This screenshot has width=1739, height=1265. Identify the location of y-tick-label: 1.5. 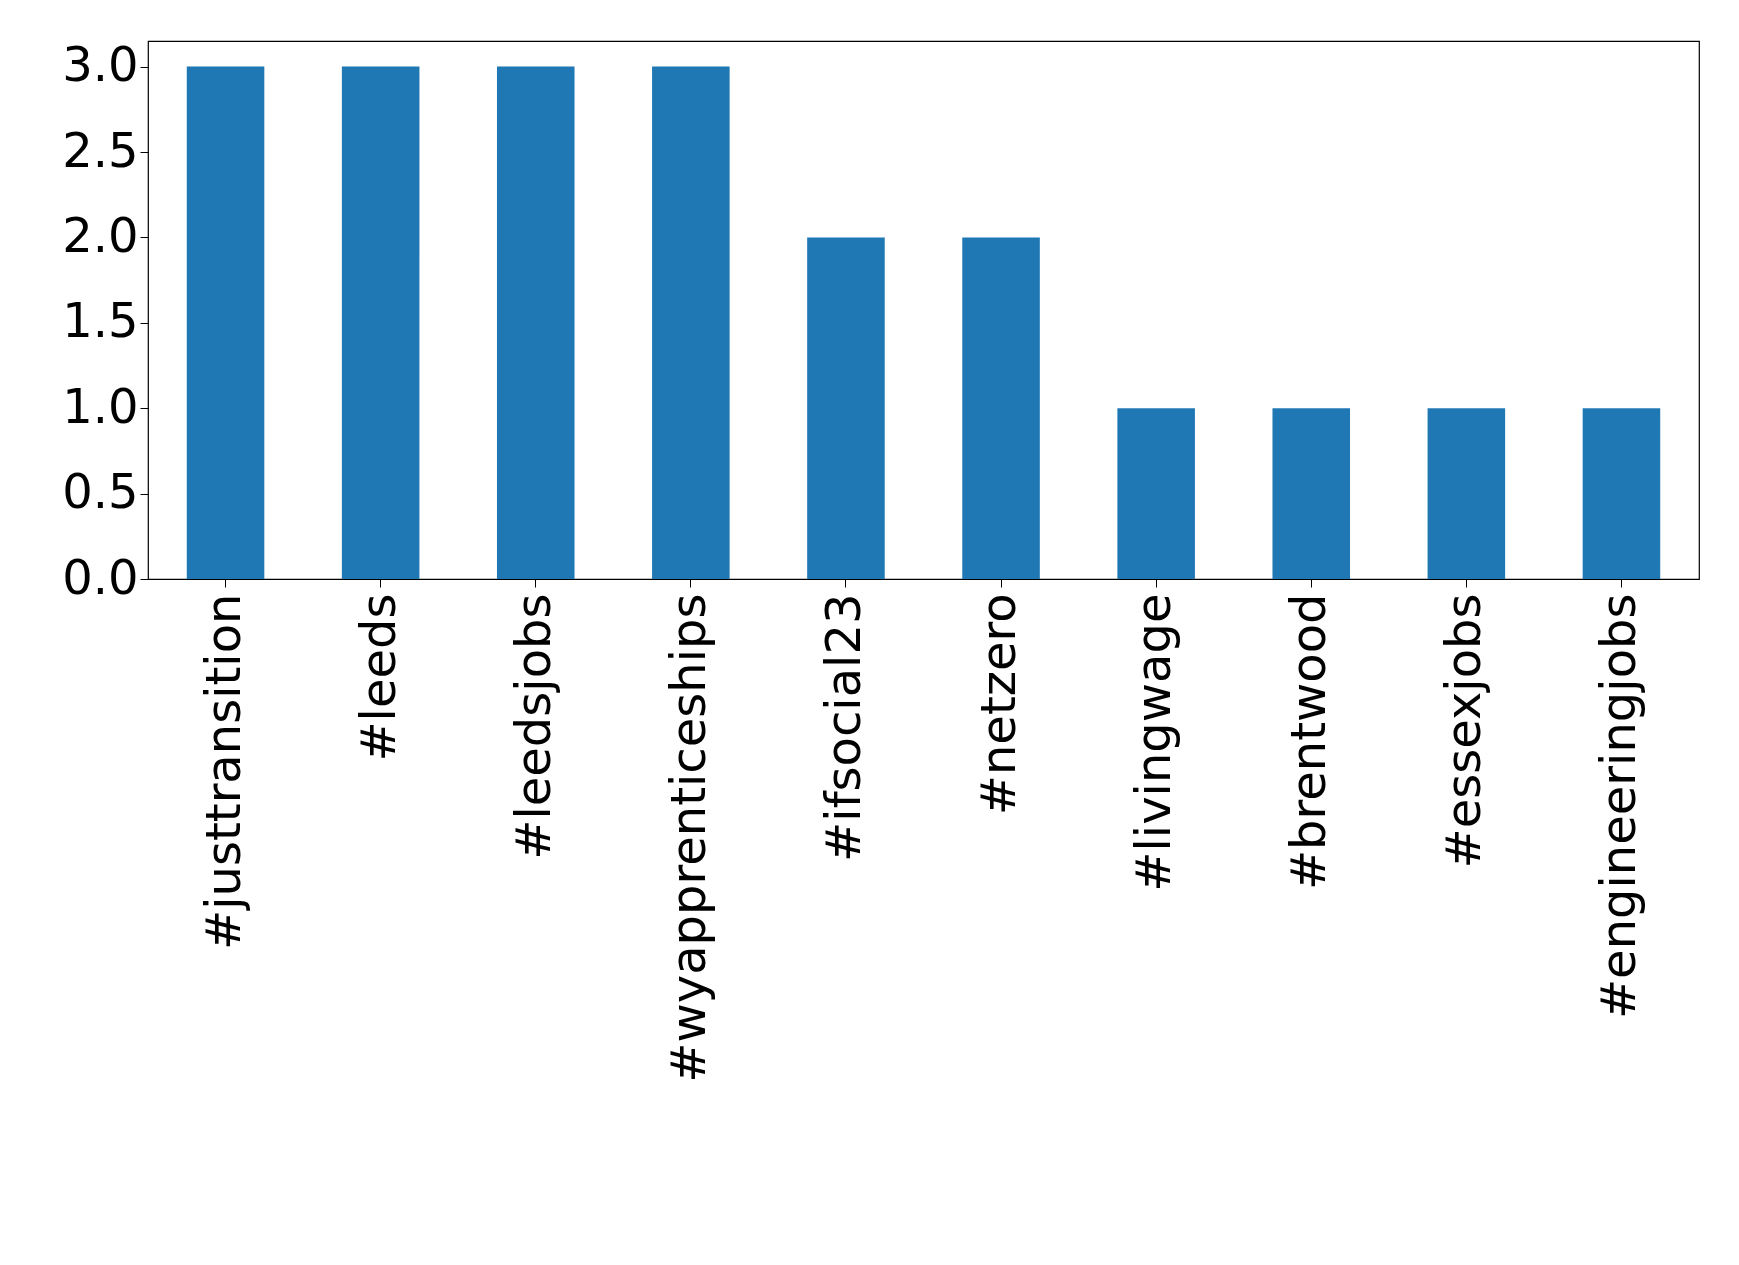
(100, 320).